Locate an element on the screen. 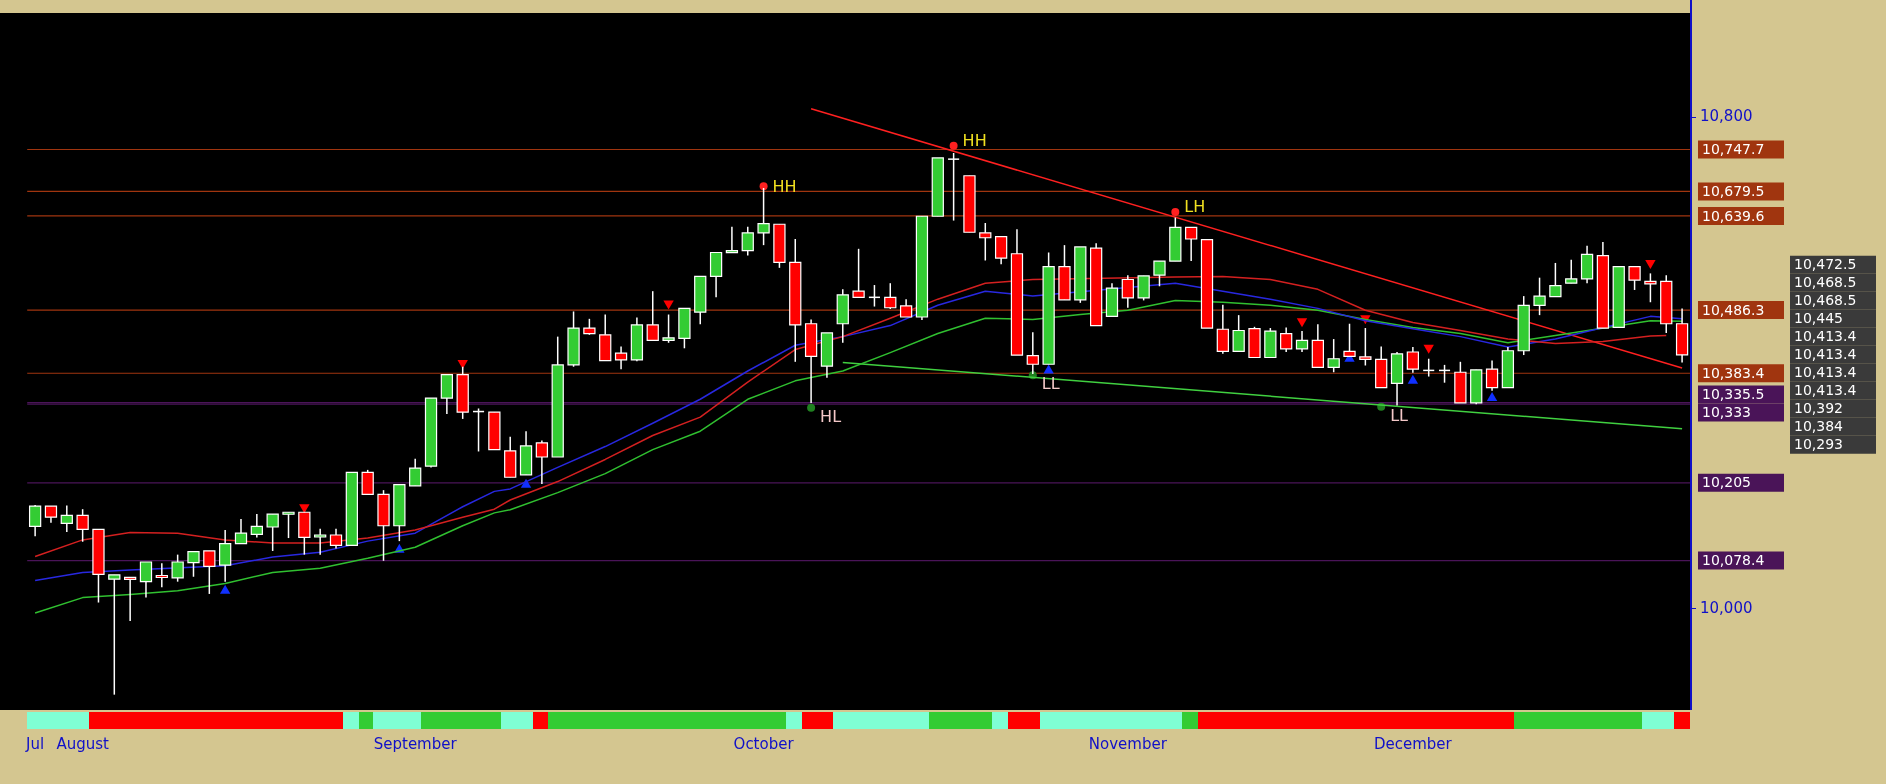 This screenshot has height=784, width=1886. y-tick-label: 10,800 is located at coordinates (1726, 116).